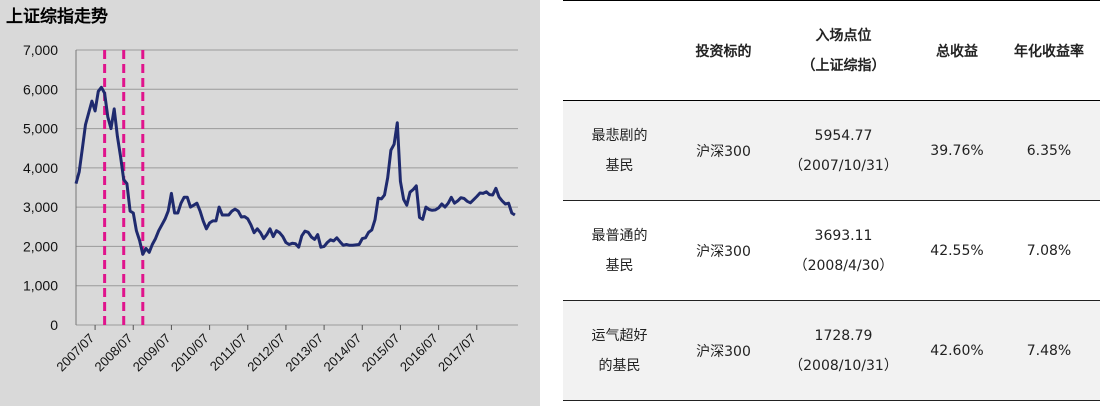 Image resolution: width=1102 pixels, height=406 pixels. What do you see at coordinates (57, 17) in the screenshot?
I see `chart-title: 上证综指走势` at bounding box center [57, 17].